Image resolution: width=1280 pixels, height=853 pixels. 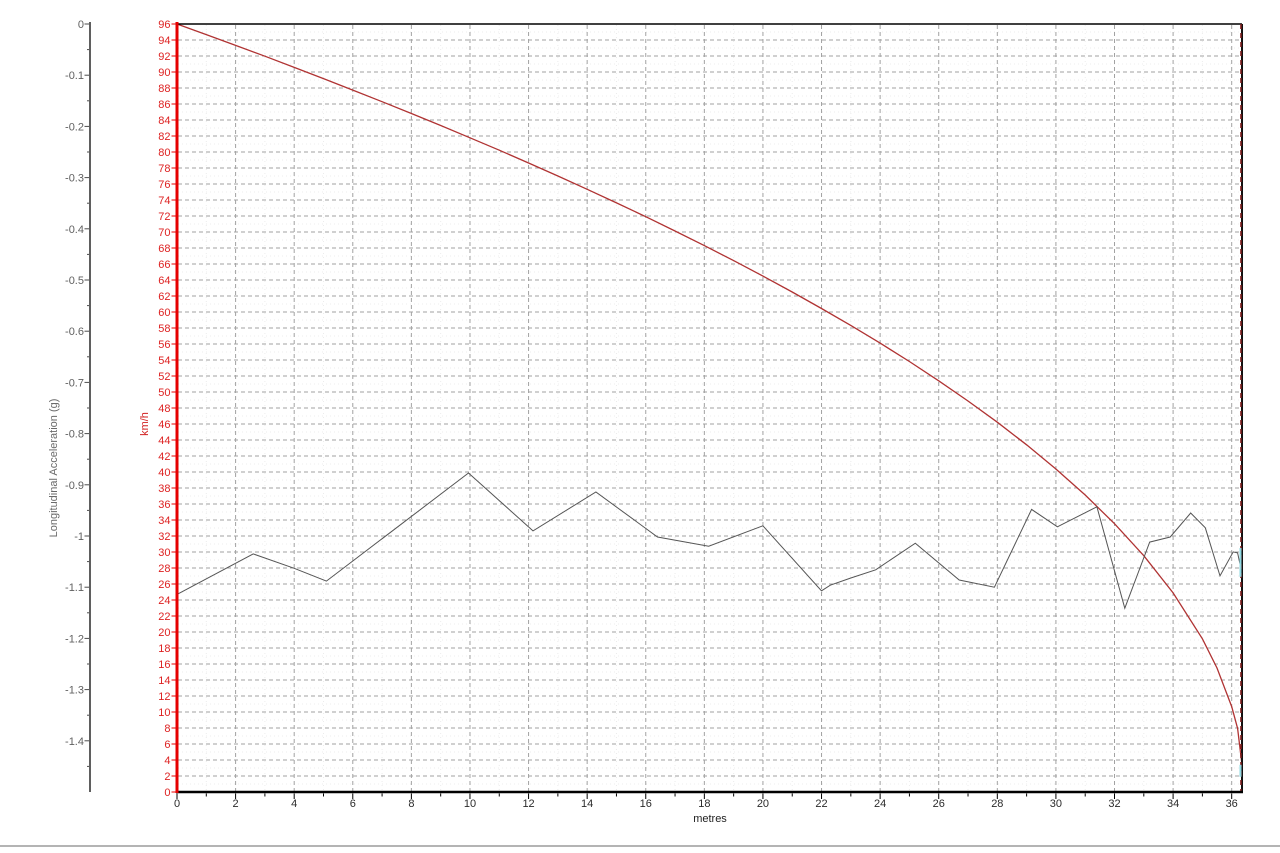 What do you see at coordinates (164, 441) in the screenshot?
I see `speed-tick-label: 44` at bounding box center [164, 441].